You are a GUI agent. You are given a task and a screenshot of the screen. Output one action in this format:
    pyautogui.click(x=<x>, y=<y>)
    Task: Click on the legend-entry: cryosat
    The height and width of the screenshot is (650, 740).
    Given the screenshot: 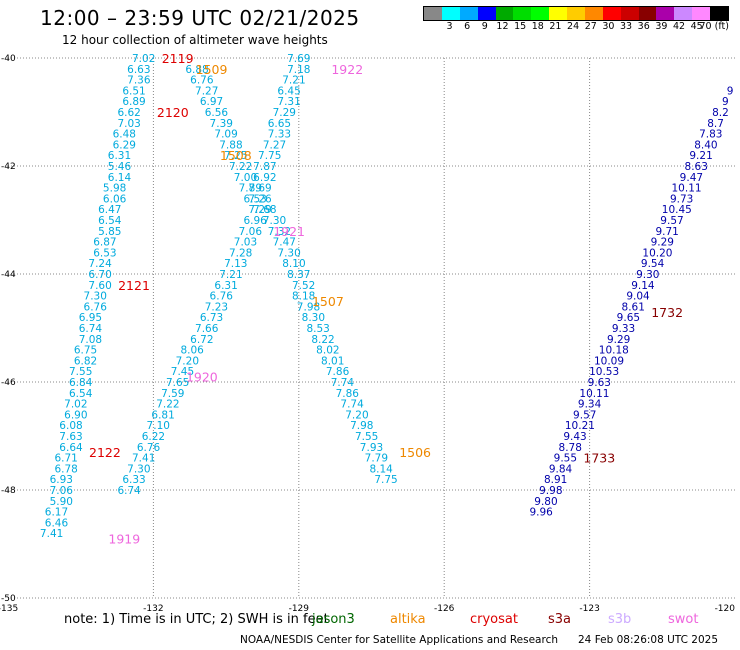 What is the action you would take?
    pyautogui.click(x=494, y=619)
    